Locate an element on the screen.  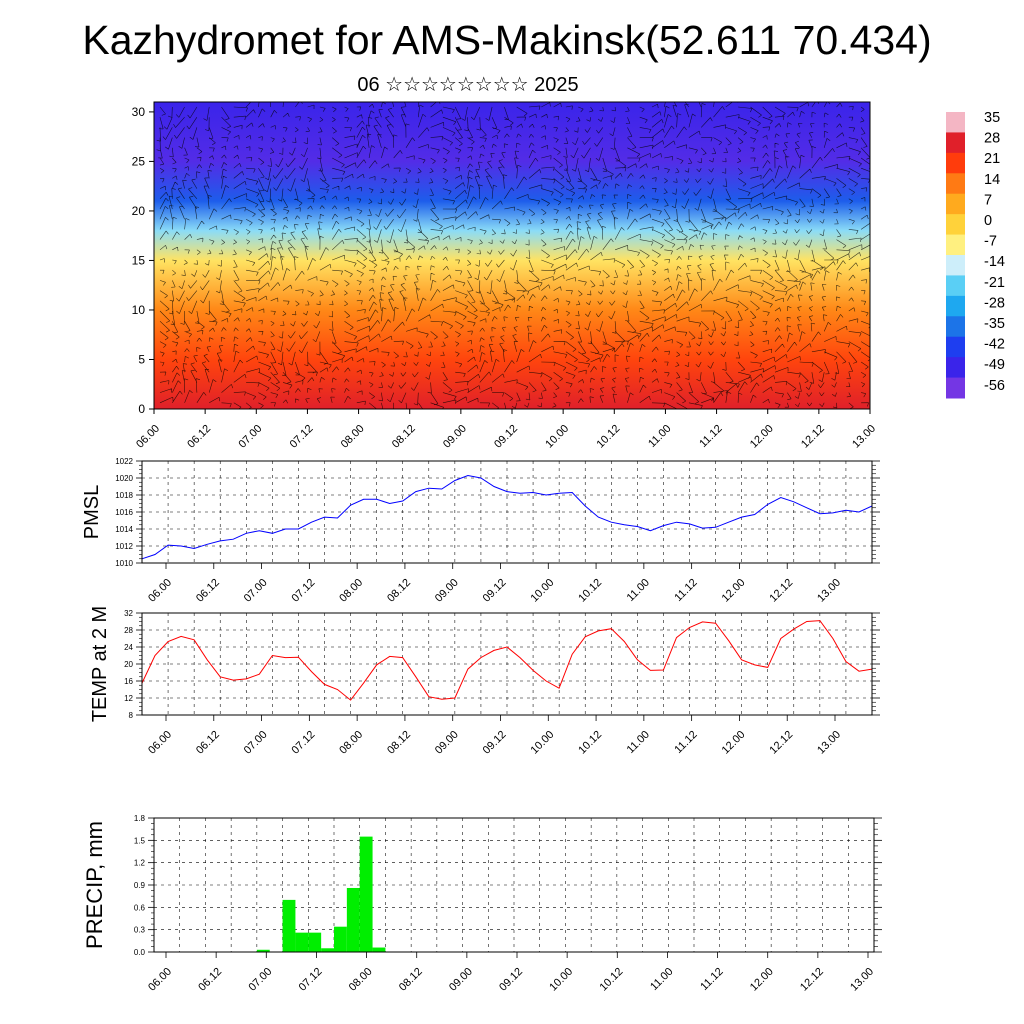
y-tick-label: 0 is located at coordinates (141, 409).